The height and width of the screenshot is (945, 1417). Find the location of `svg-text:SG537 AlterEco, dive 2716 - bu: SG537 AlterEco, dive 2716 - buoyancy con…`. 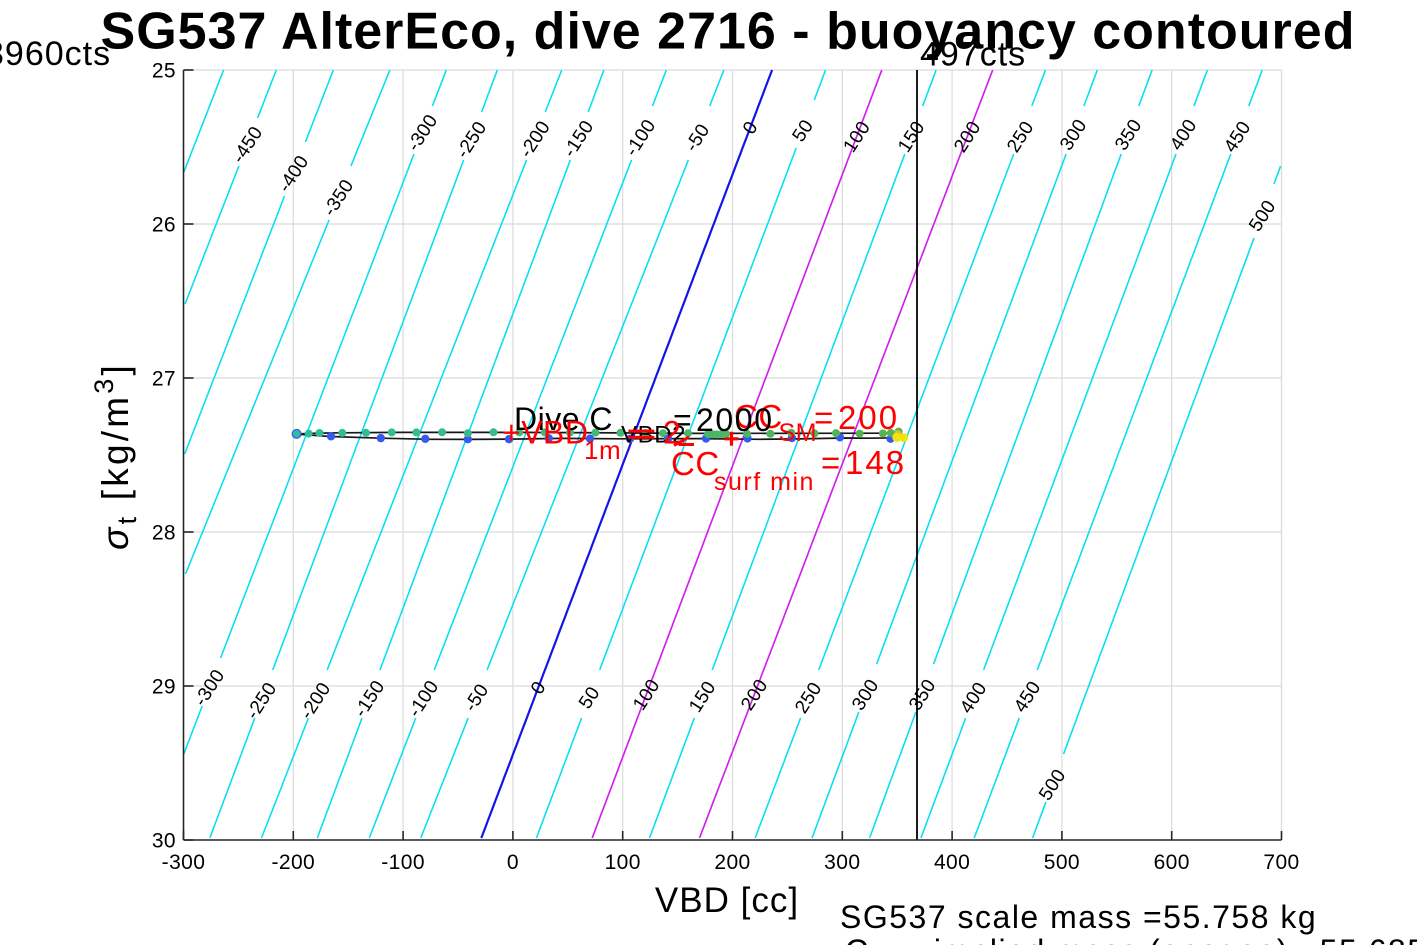

svg-text:SG537 AlterEco, dive 2716 - bu: SG537 AlterEco, dive 2716 - buoyancy con… is located at coordinates (728, 32).